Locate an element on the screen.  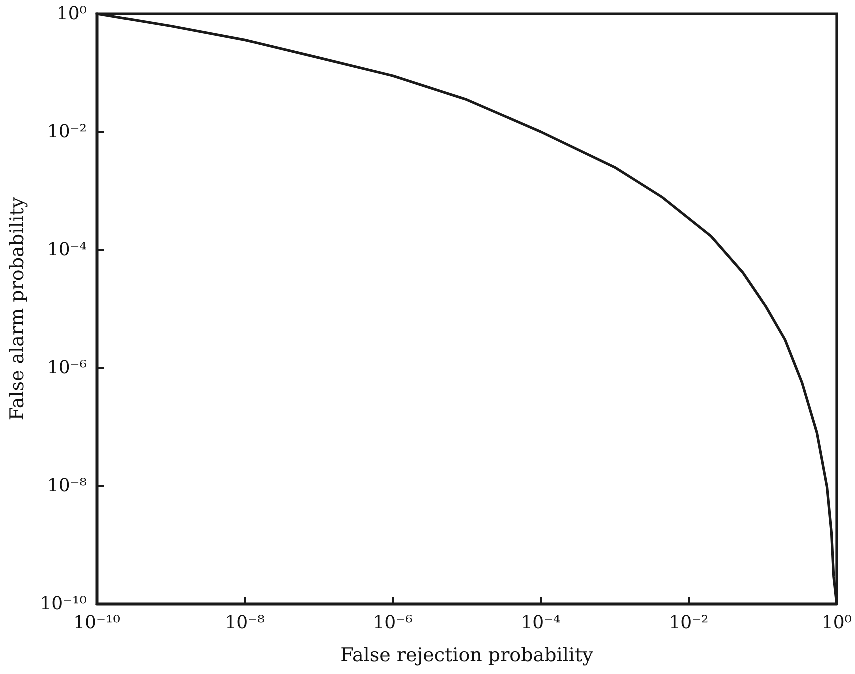
x-axis-title: False rejection probability is located at coordinates (467, 655).